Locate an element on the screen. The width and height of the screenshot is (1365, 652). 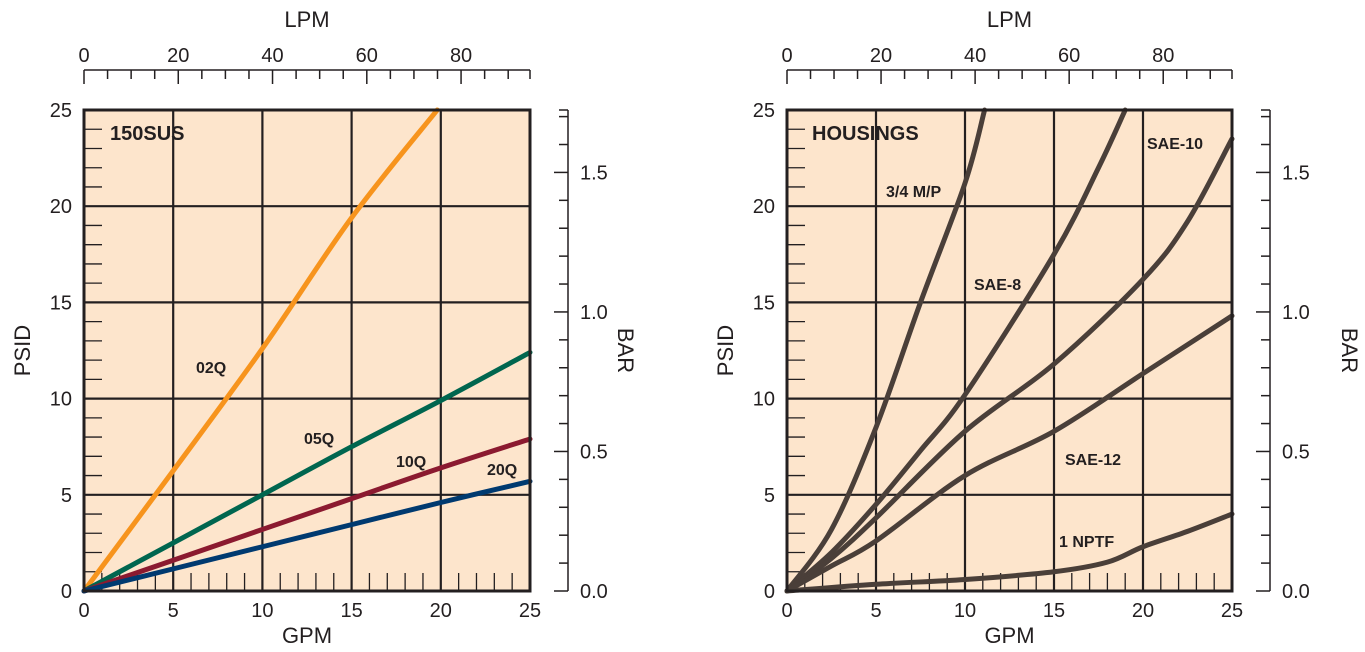
series-line-10q is located at coordinates (307, 515).